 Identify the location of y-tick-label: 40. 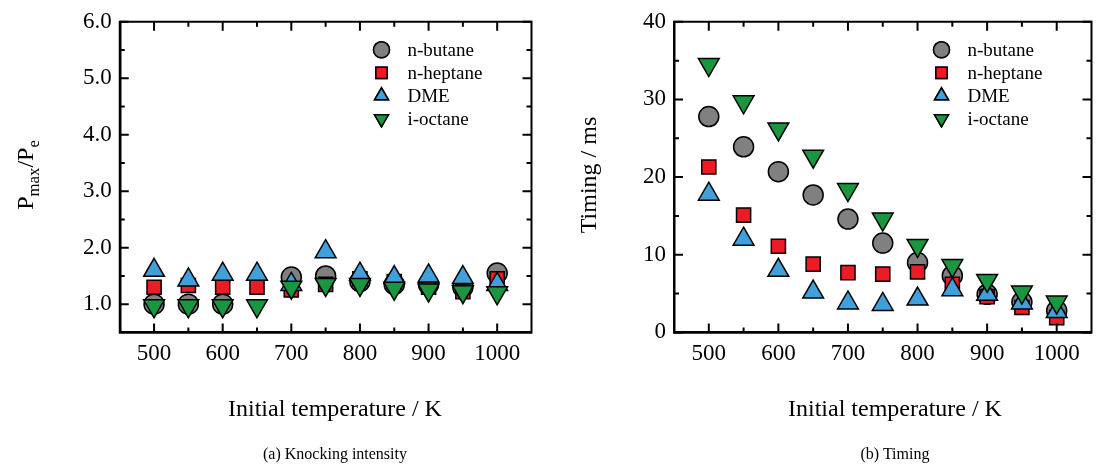
(654, 20).